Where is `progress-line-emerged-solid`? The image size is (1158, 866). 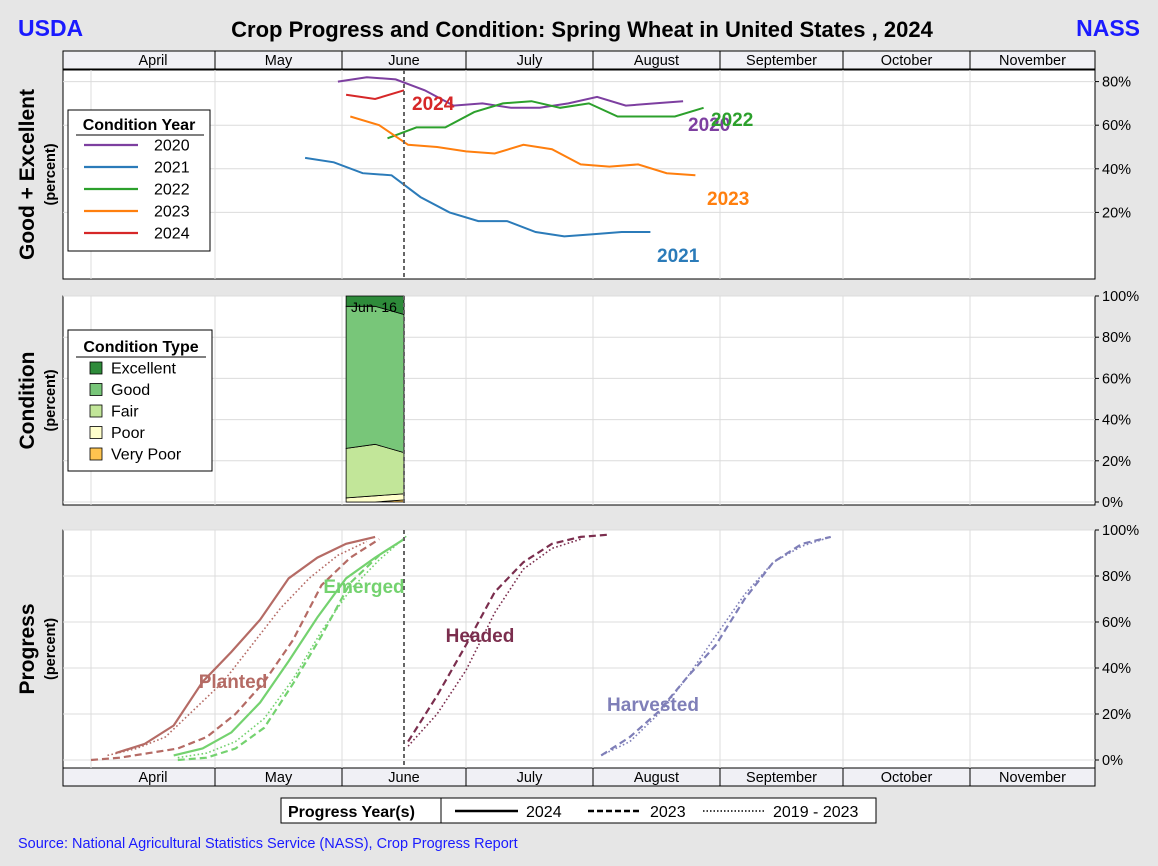
progress-line-emerged-solid is located at coordinates (289, 647).